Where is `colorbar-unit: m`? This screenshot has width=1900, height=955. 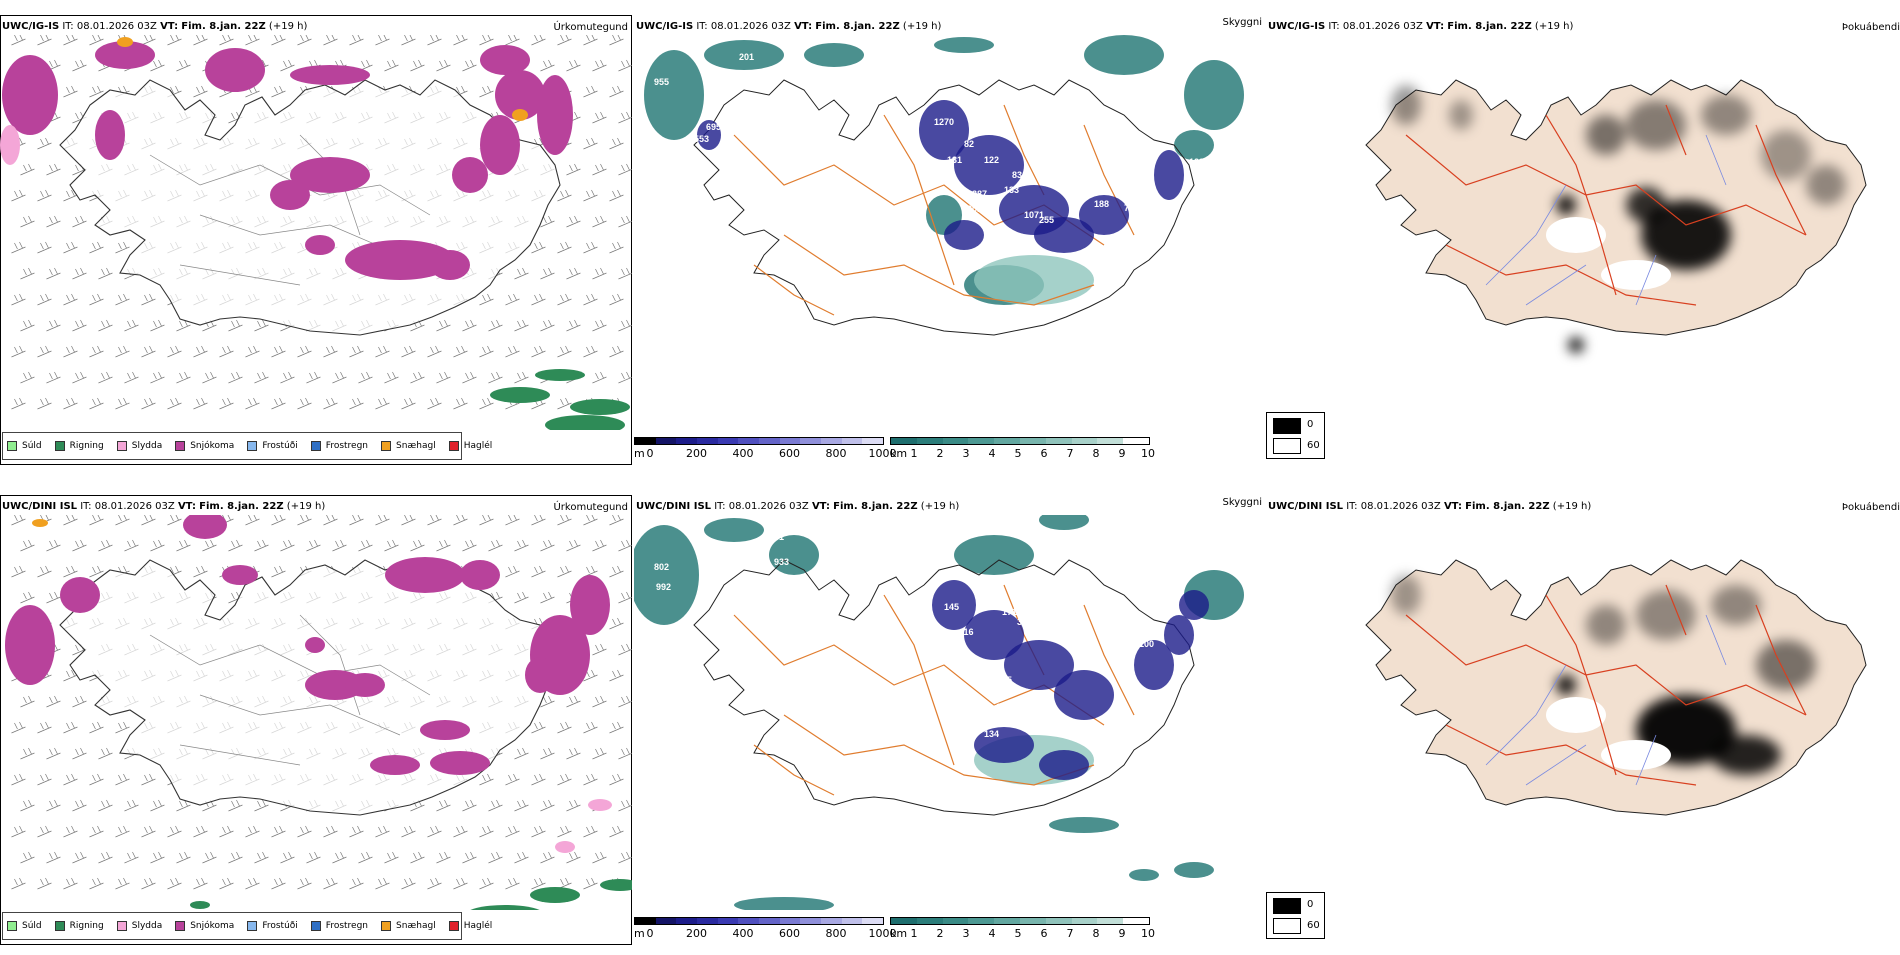 colorbar-unit: m is located at coordinates (639, 453).